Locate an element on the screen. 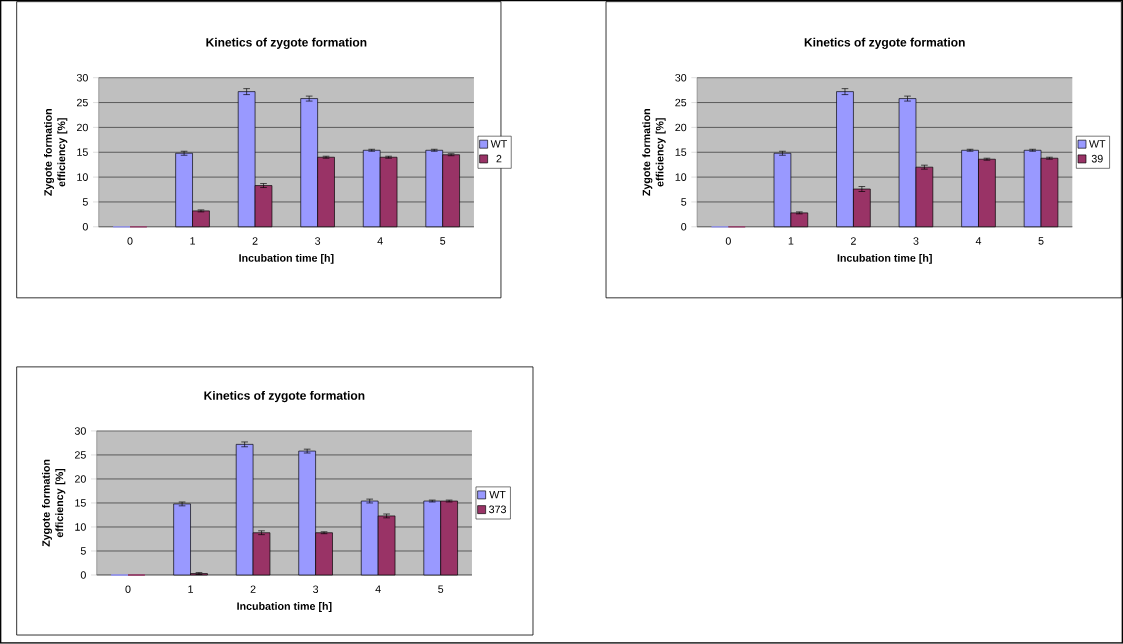 This screenshot has width=1123, height=644. legend-label: 373 is located at coordinates (497, 509).